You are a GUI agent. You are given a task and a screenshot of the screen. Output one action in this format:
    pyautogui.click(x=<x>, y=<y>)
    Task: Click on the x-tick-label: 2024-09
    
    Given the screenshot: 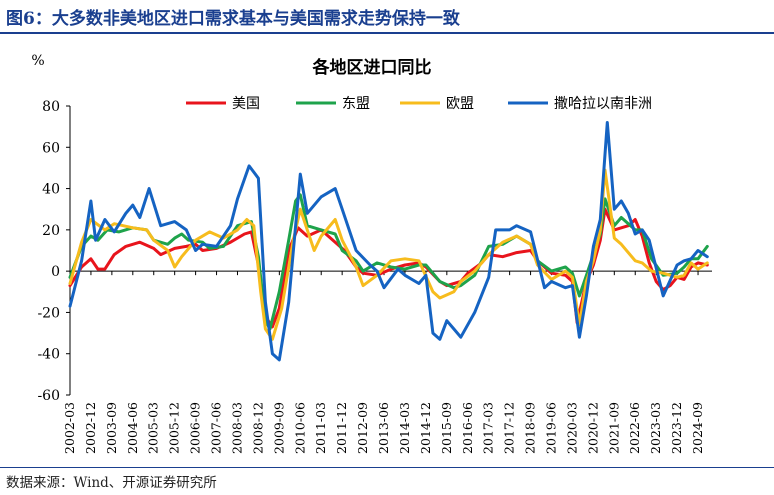 What is the action you would take?
    pyautogui.click(x=697, y=428)
    